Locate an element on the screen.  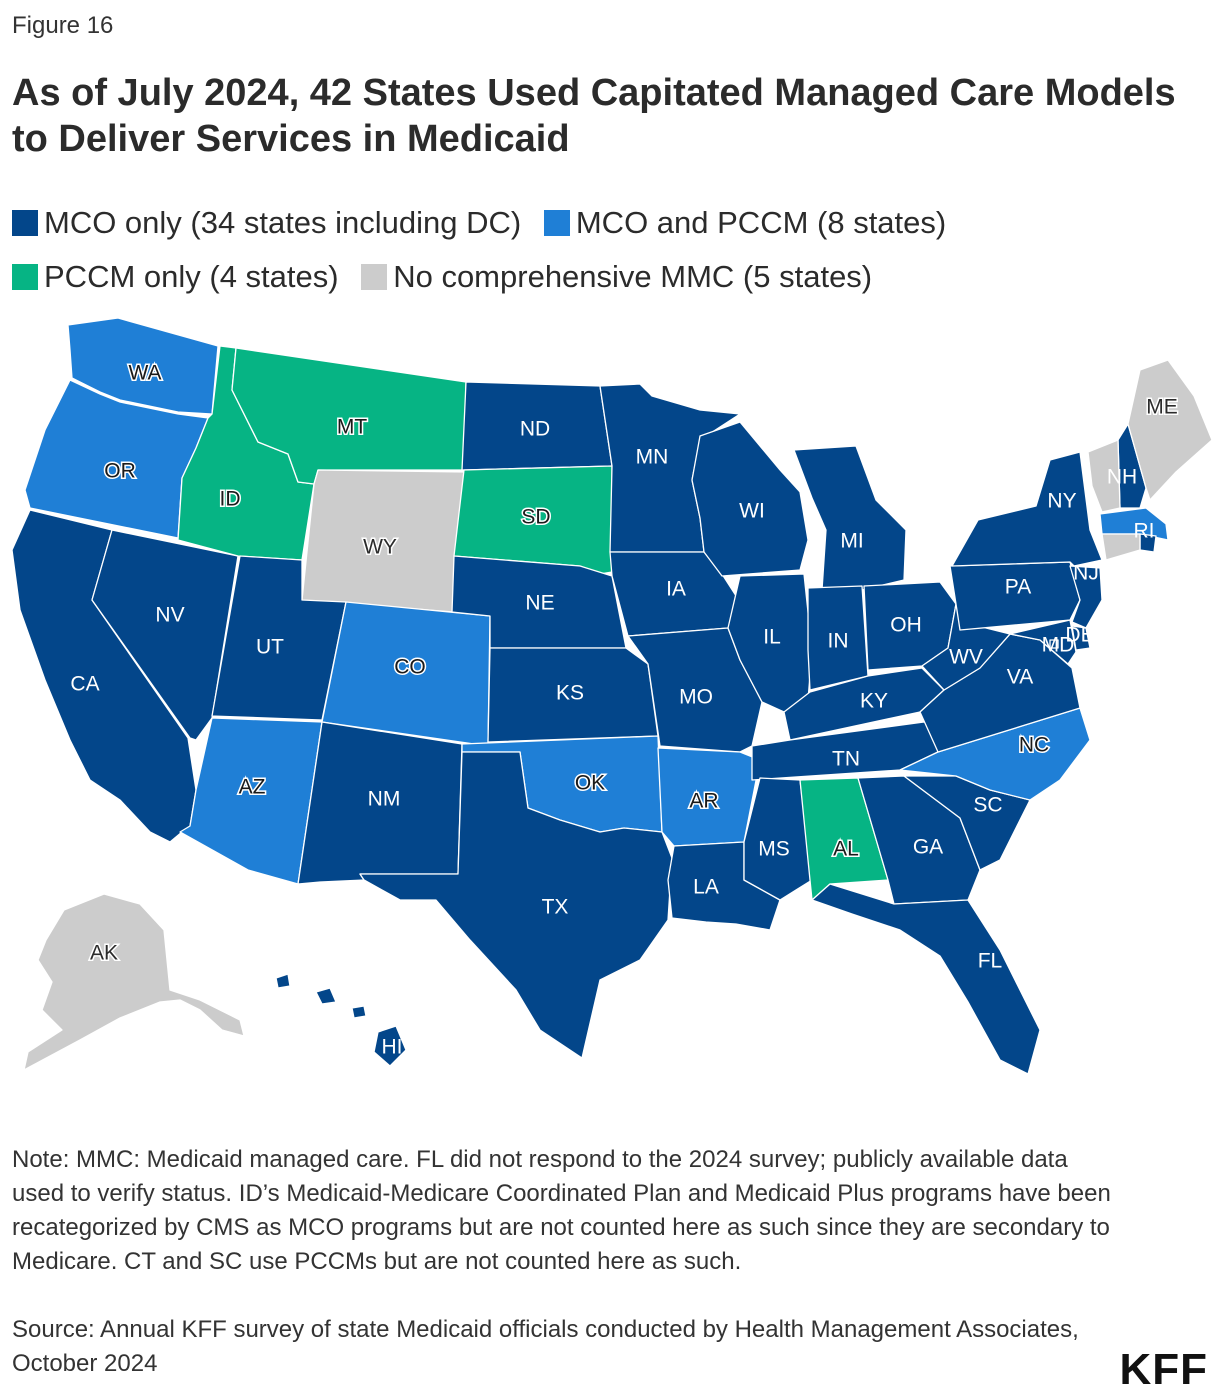
state-label-ak: AK is located at coordinates (104, 953).